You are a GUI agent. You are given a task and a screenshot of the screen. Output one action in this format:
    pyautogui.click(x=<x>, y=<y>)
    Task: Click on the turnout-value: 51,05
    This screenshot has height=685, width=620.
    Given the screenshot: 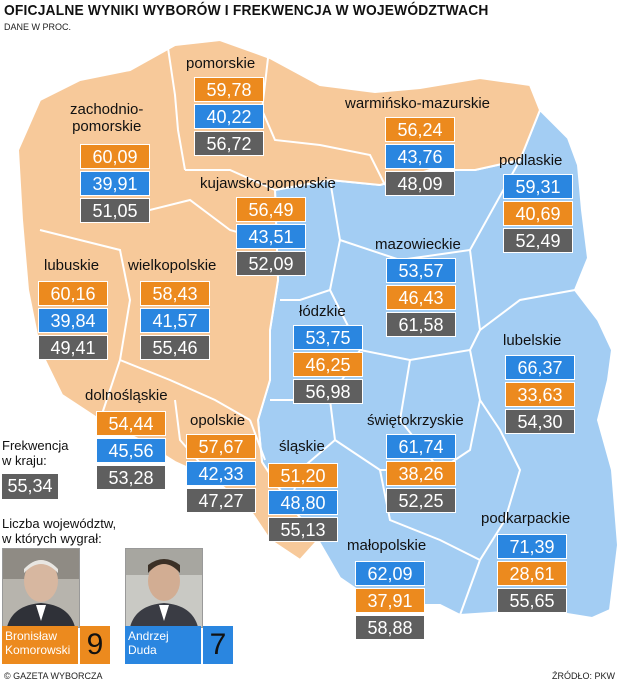 What is the action you would take?
    pyautogui.click(x=115, y=210)
    